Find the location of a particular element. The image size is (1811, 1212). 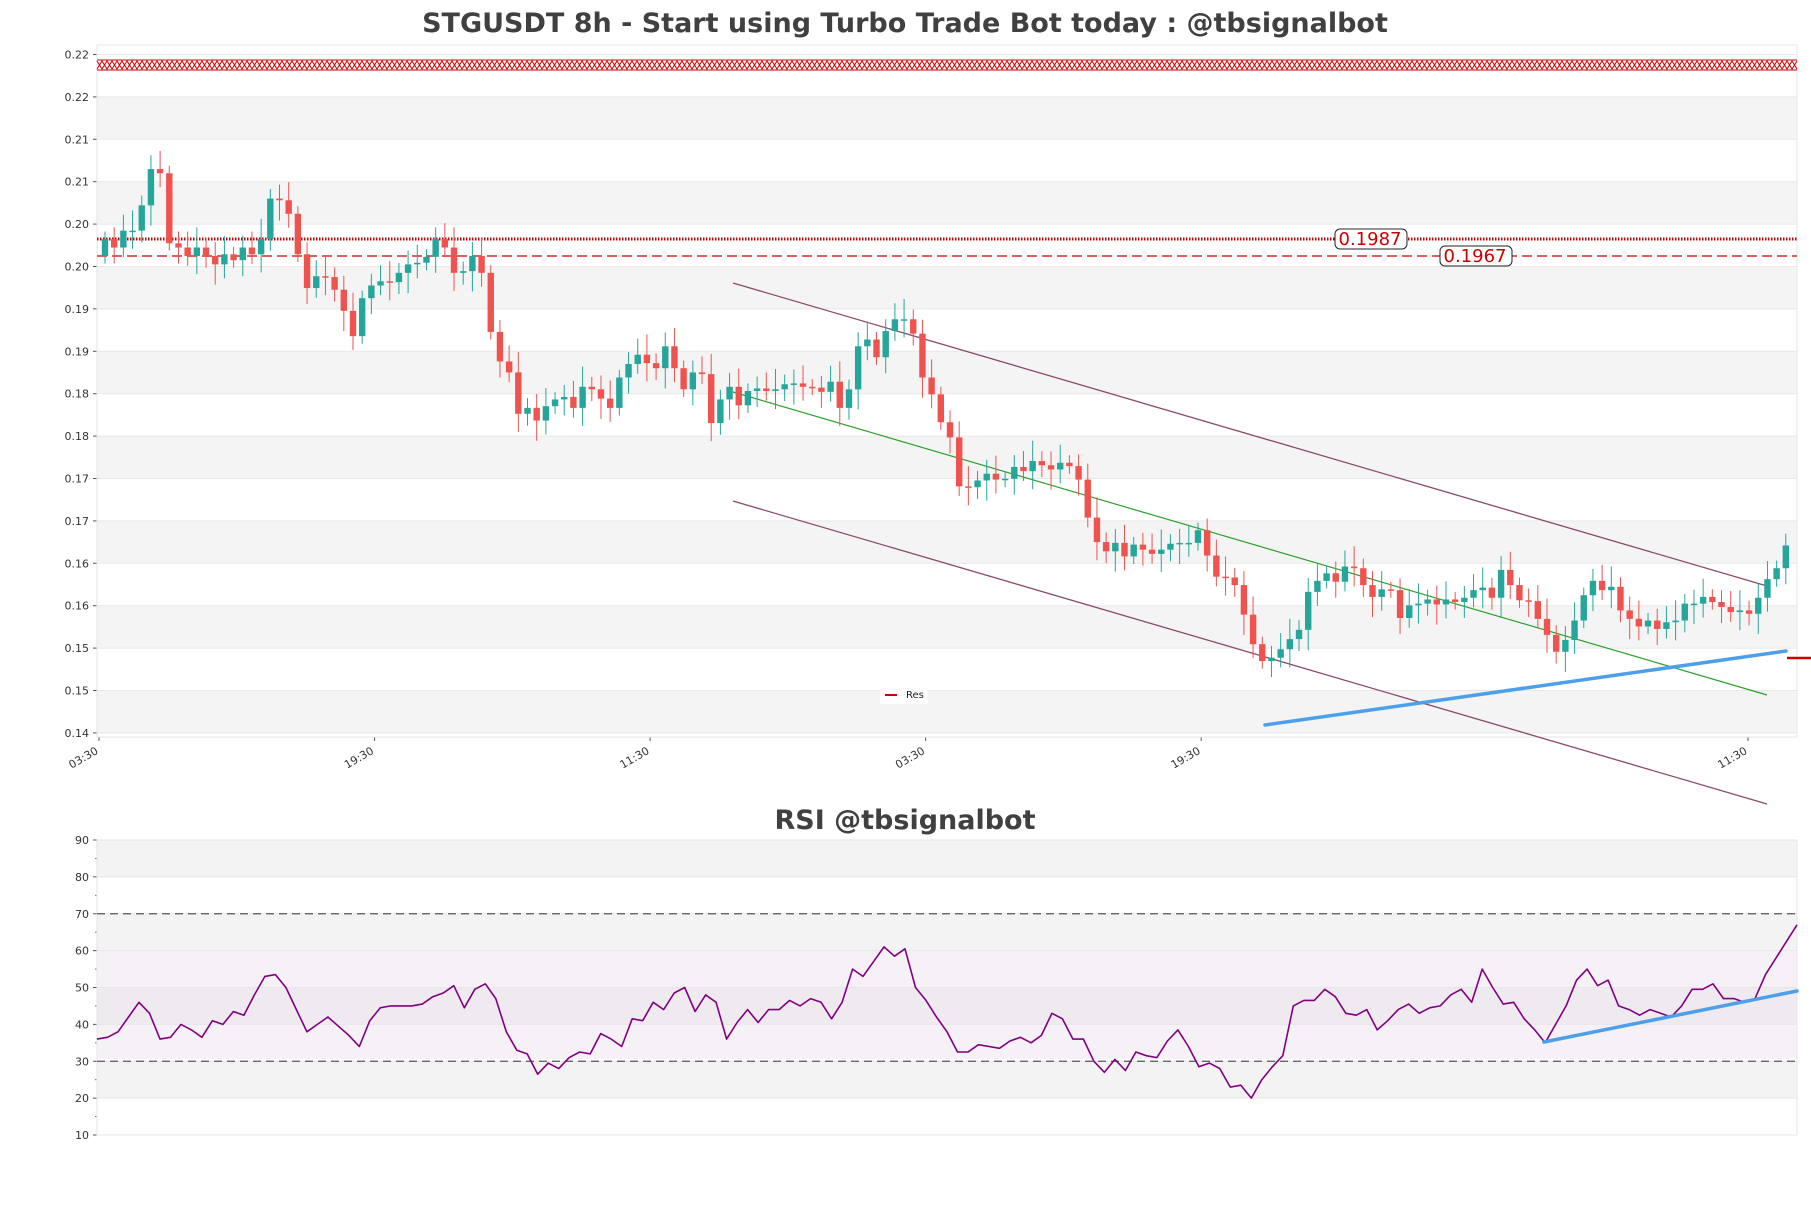

zigzag-pattern-alt is located at coordinates (947, 65).